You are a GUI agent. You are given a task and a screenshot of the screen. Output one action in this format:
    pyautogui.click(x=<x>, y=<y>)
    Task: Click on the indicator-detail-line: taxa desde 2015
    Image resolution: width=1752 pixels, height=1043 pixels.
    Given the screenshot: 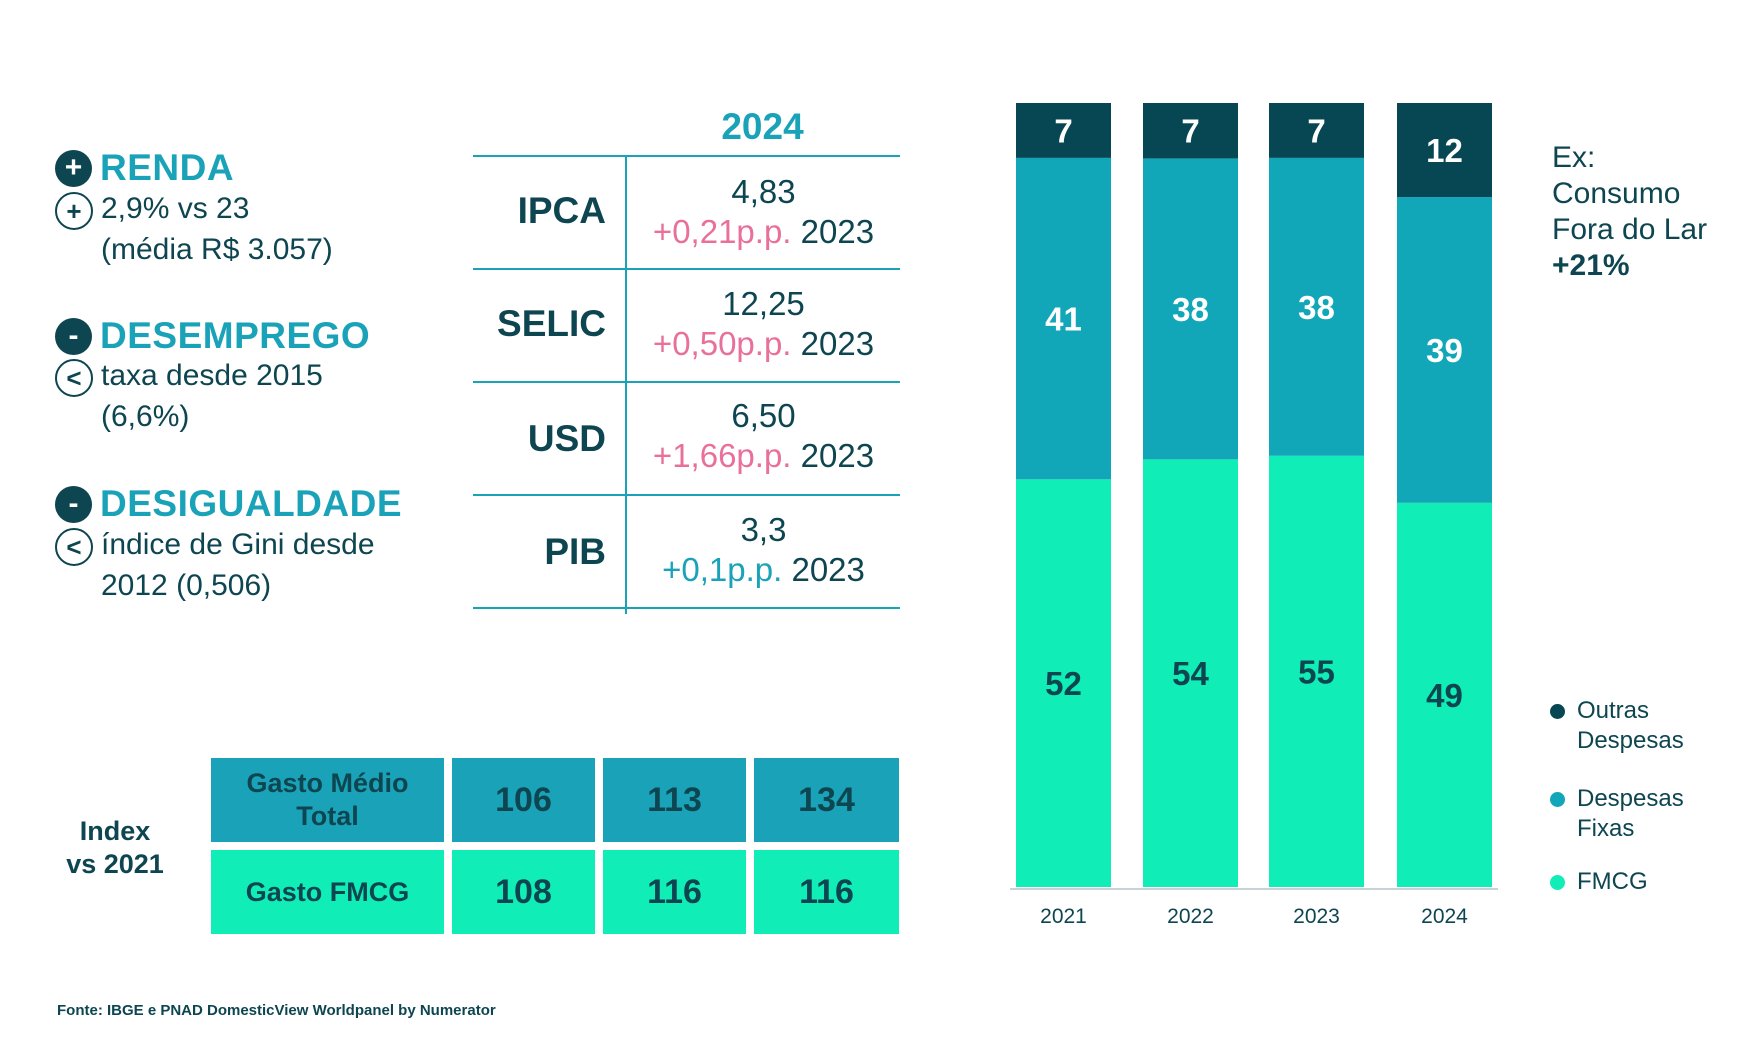 What is the action you would take?
    pyautogui.click(x=212, y=375)
    